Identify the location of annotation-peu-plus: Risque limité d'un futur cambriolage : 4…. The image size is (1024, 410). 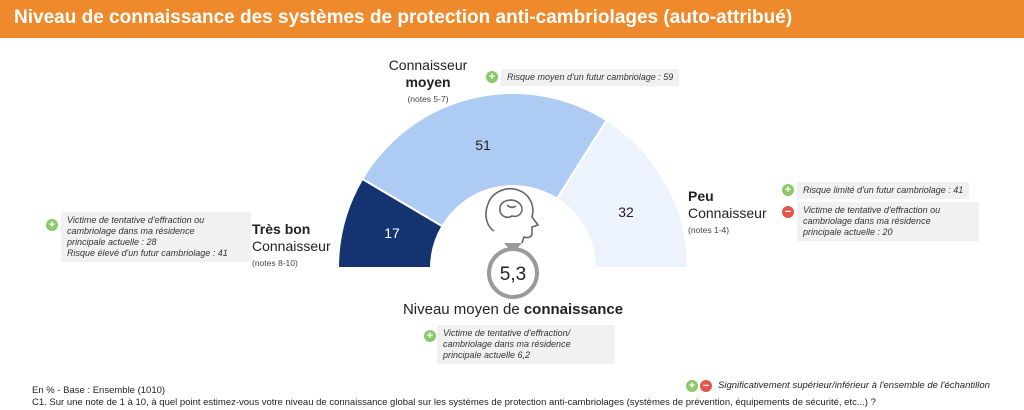
(883, 190).